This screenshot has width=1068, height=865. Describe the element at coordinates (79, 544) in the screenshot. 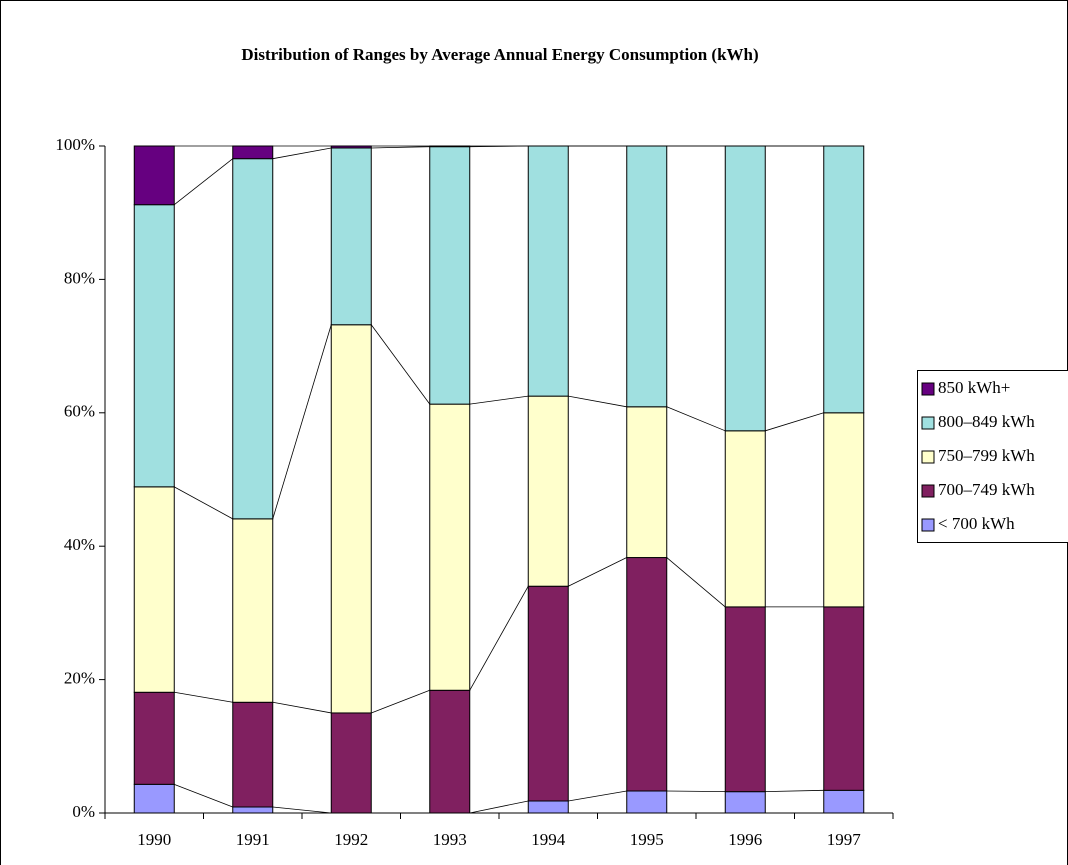

I see `y-tick-label: 40%` at that location.